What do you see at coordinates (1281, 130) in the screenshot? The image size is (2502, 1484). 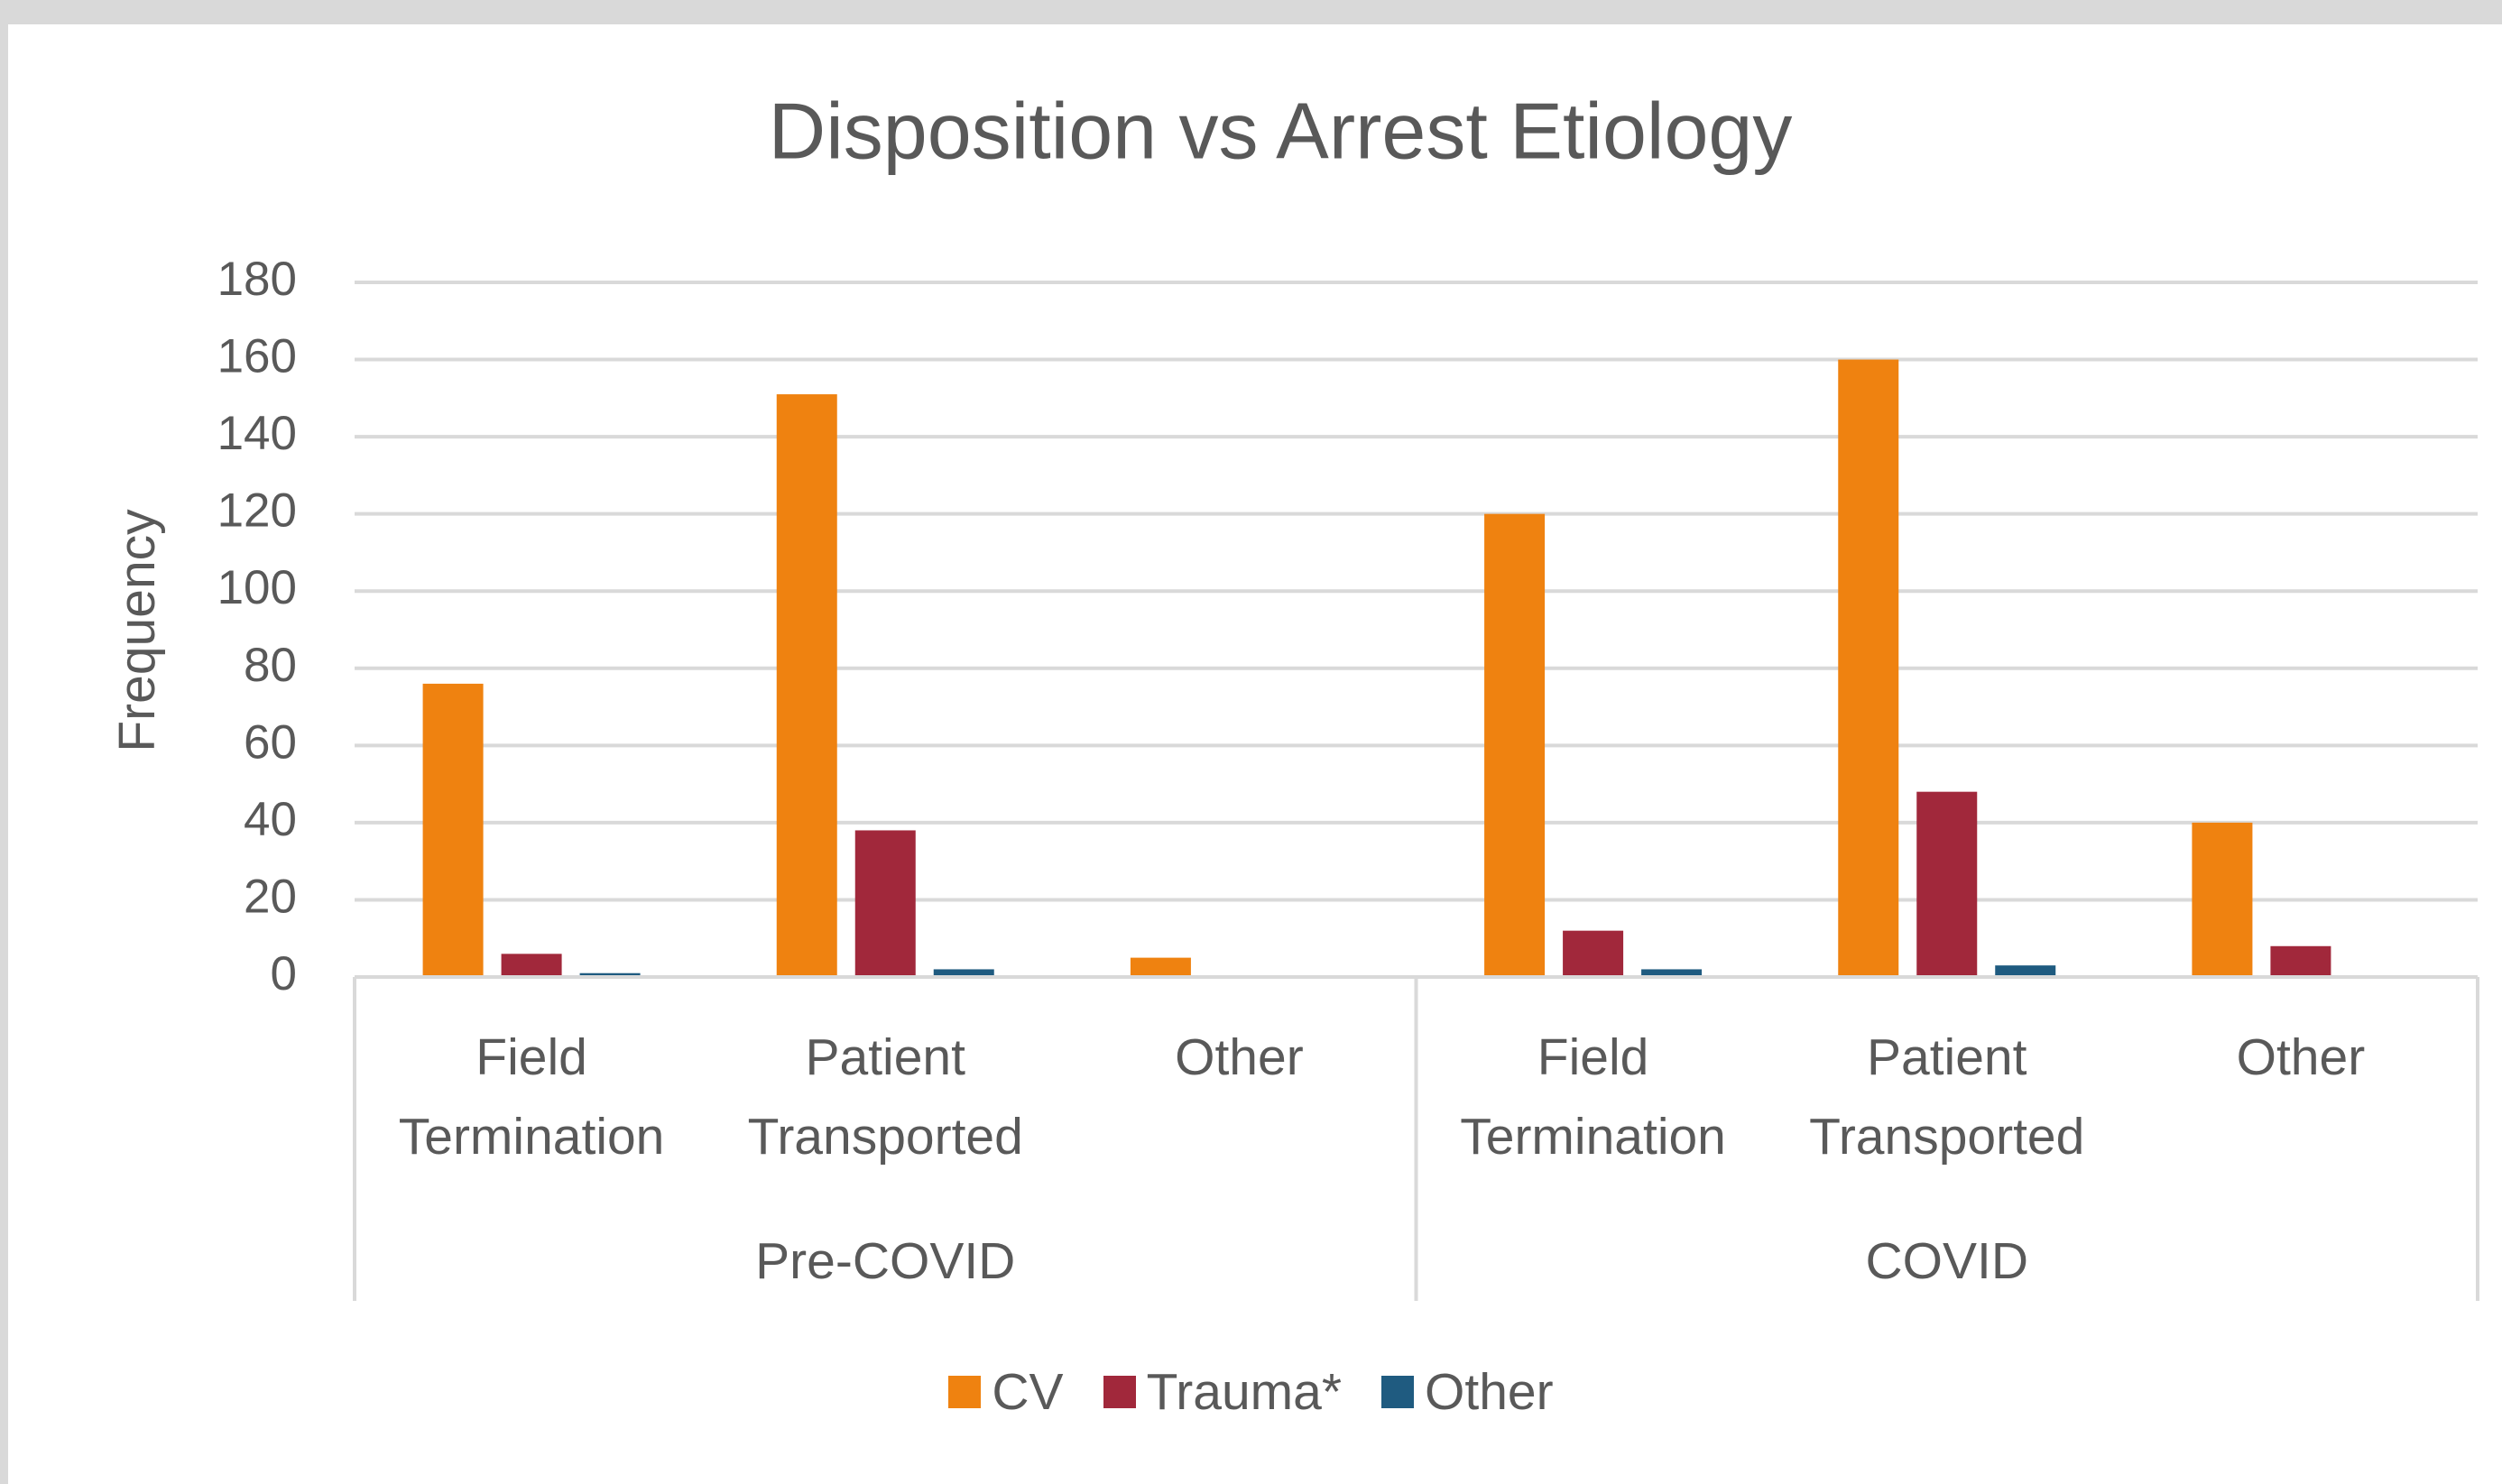 I see `chart-title: Disposition vs Arrest Etiology` at bounding box center [1281, 130].